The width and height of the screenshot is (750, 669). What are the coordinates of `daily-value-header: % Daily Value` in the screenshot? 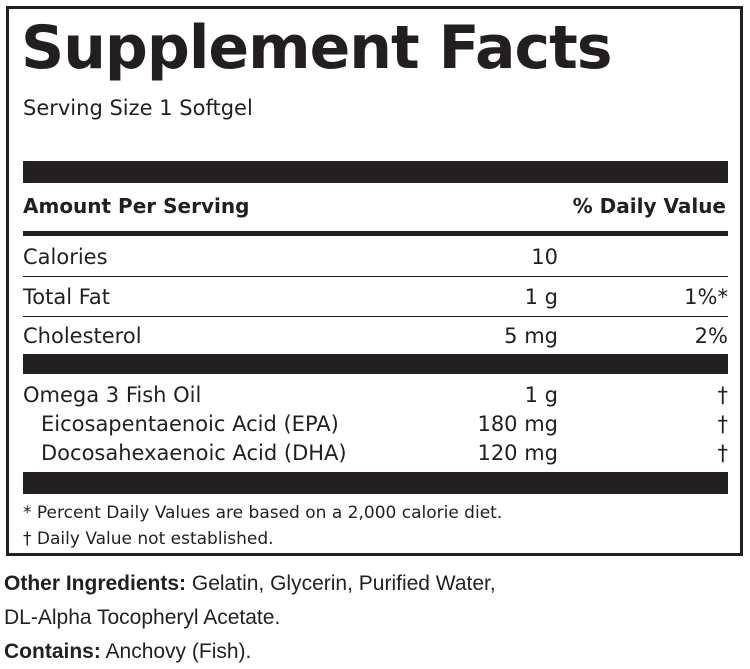 It's located at (649, 206).